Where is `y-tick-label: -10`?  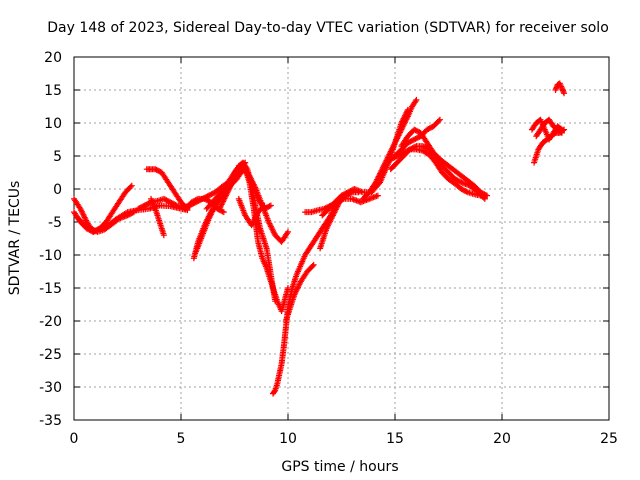 y-tick-label: -10 is located at coordinates (50, 256).